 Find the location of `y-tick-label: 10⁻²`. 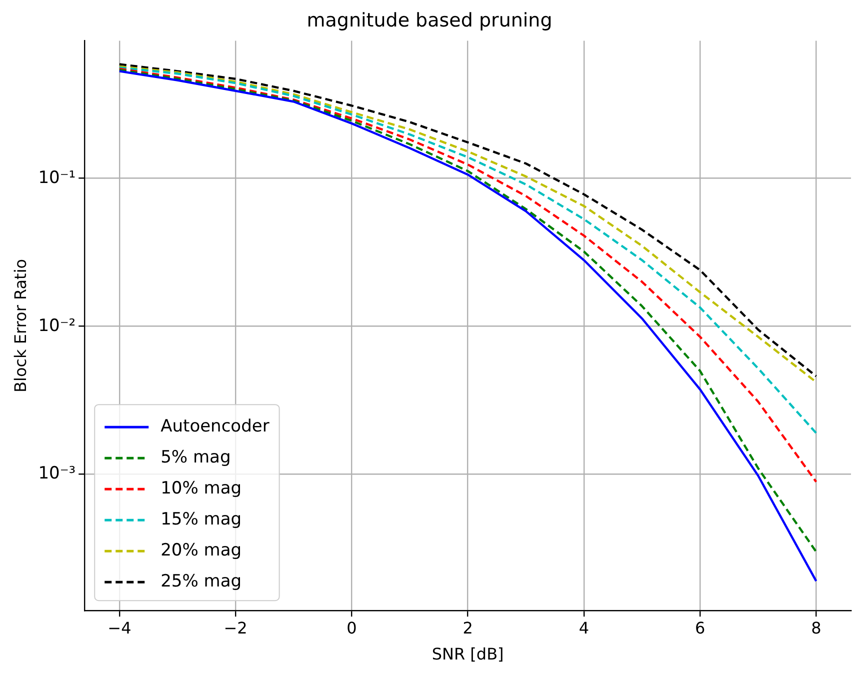

y-tick-label: 10⁻² is located at coordinates (57, 326).